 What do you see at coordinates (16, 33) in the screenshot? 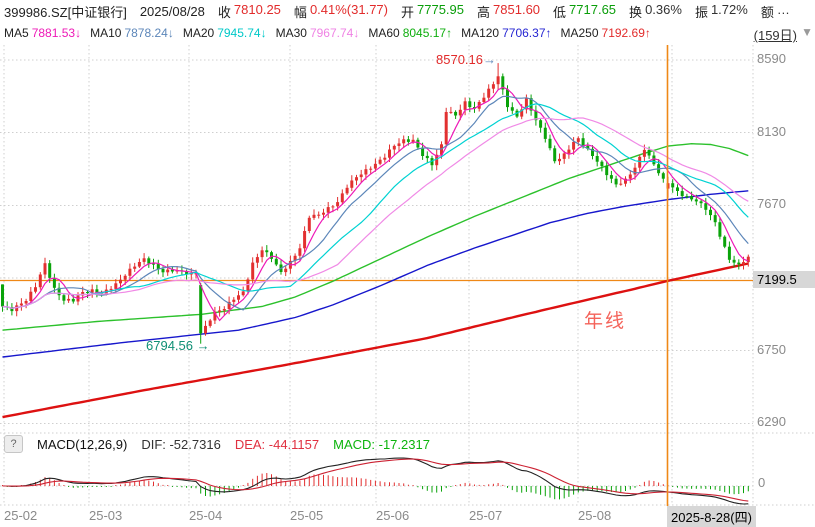
I see `ma-label: MA5` at bounding box center [16, 33].